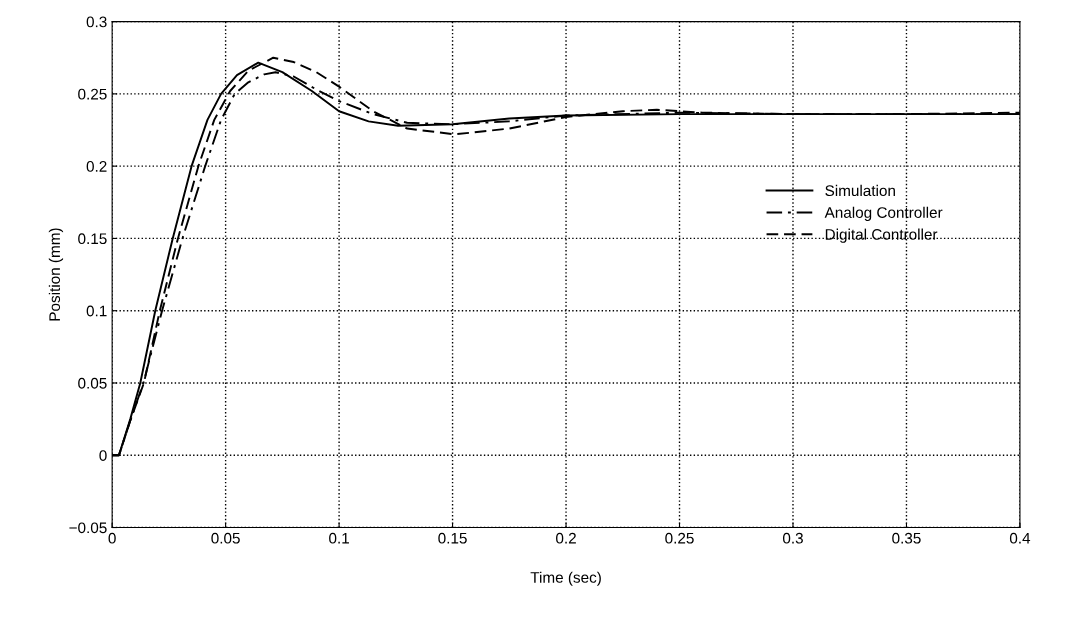  Describe the element at coordinates (56, 274) in the screenshot. I see `y-axis-title: Position (mm)` at that location.